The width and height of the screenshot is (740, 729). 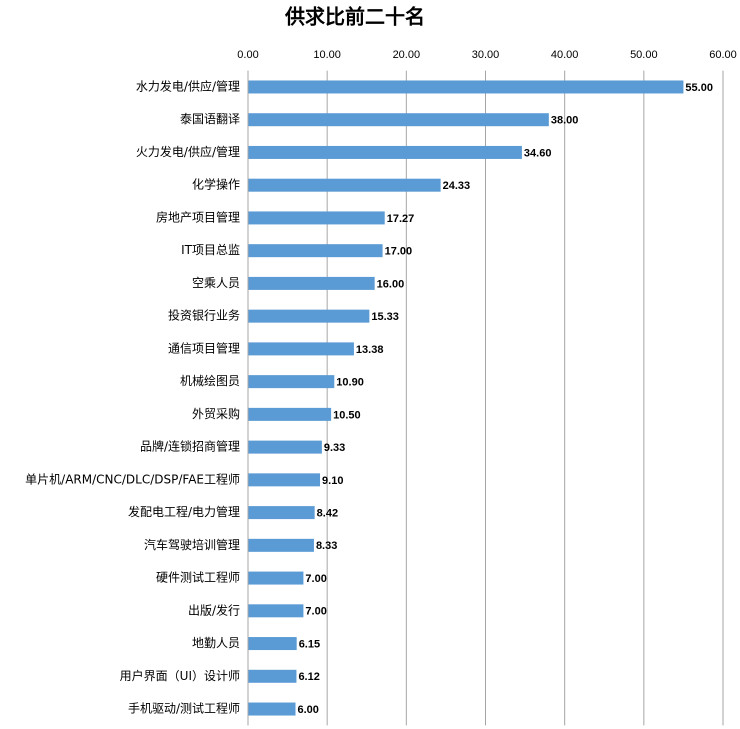 I want to click on value-label: 24.33, so click(x=457, y=186).